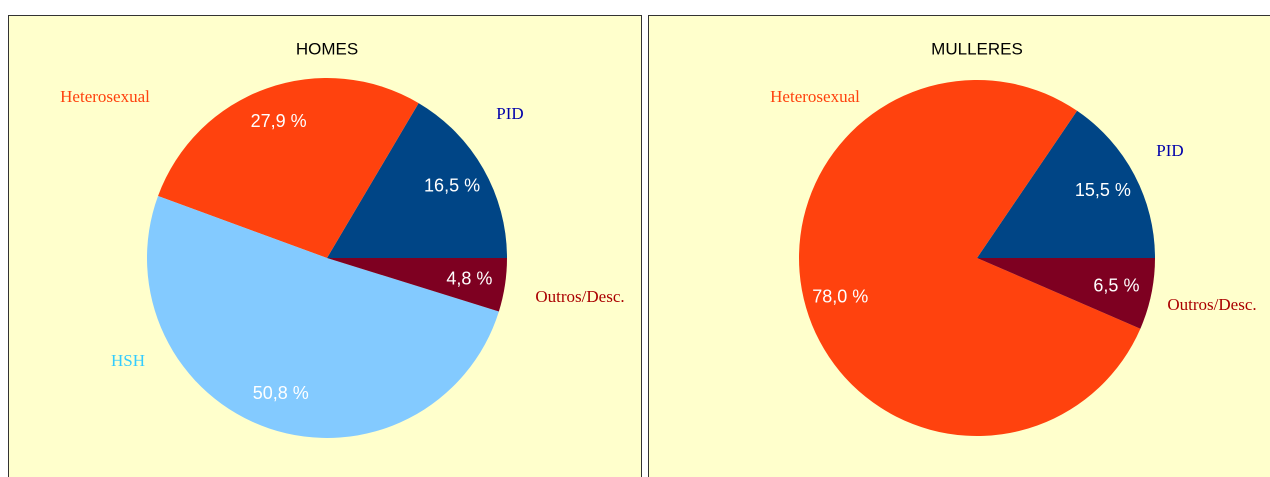 This screenshot has width=1270, height=477. I want to click on value-label: 78,0 %, so click(840, 296).